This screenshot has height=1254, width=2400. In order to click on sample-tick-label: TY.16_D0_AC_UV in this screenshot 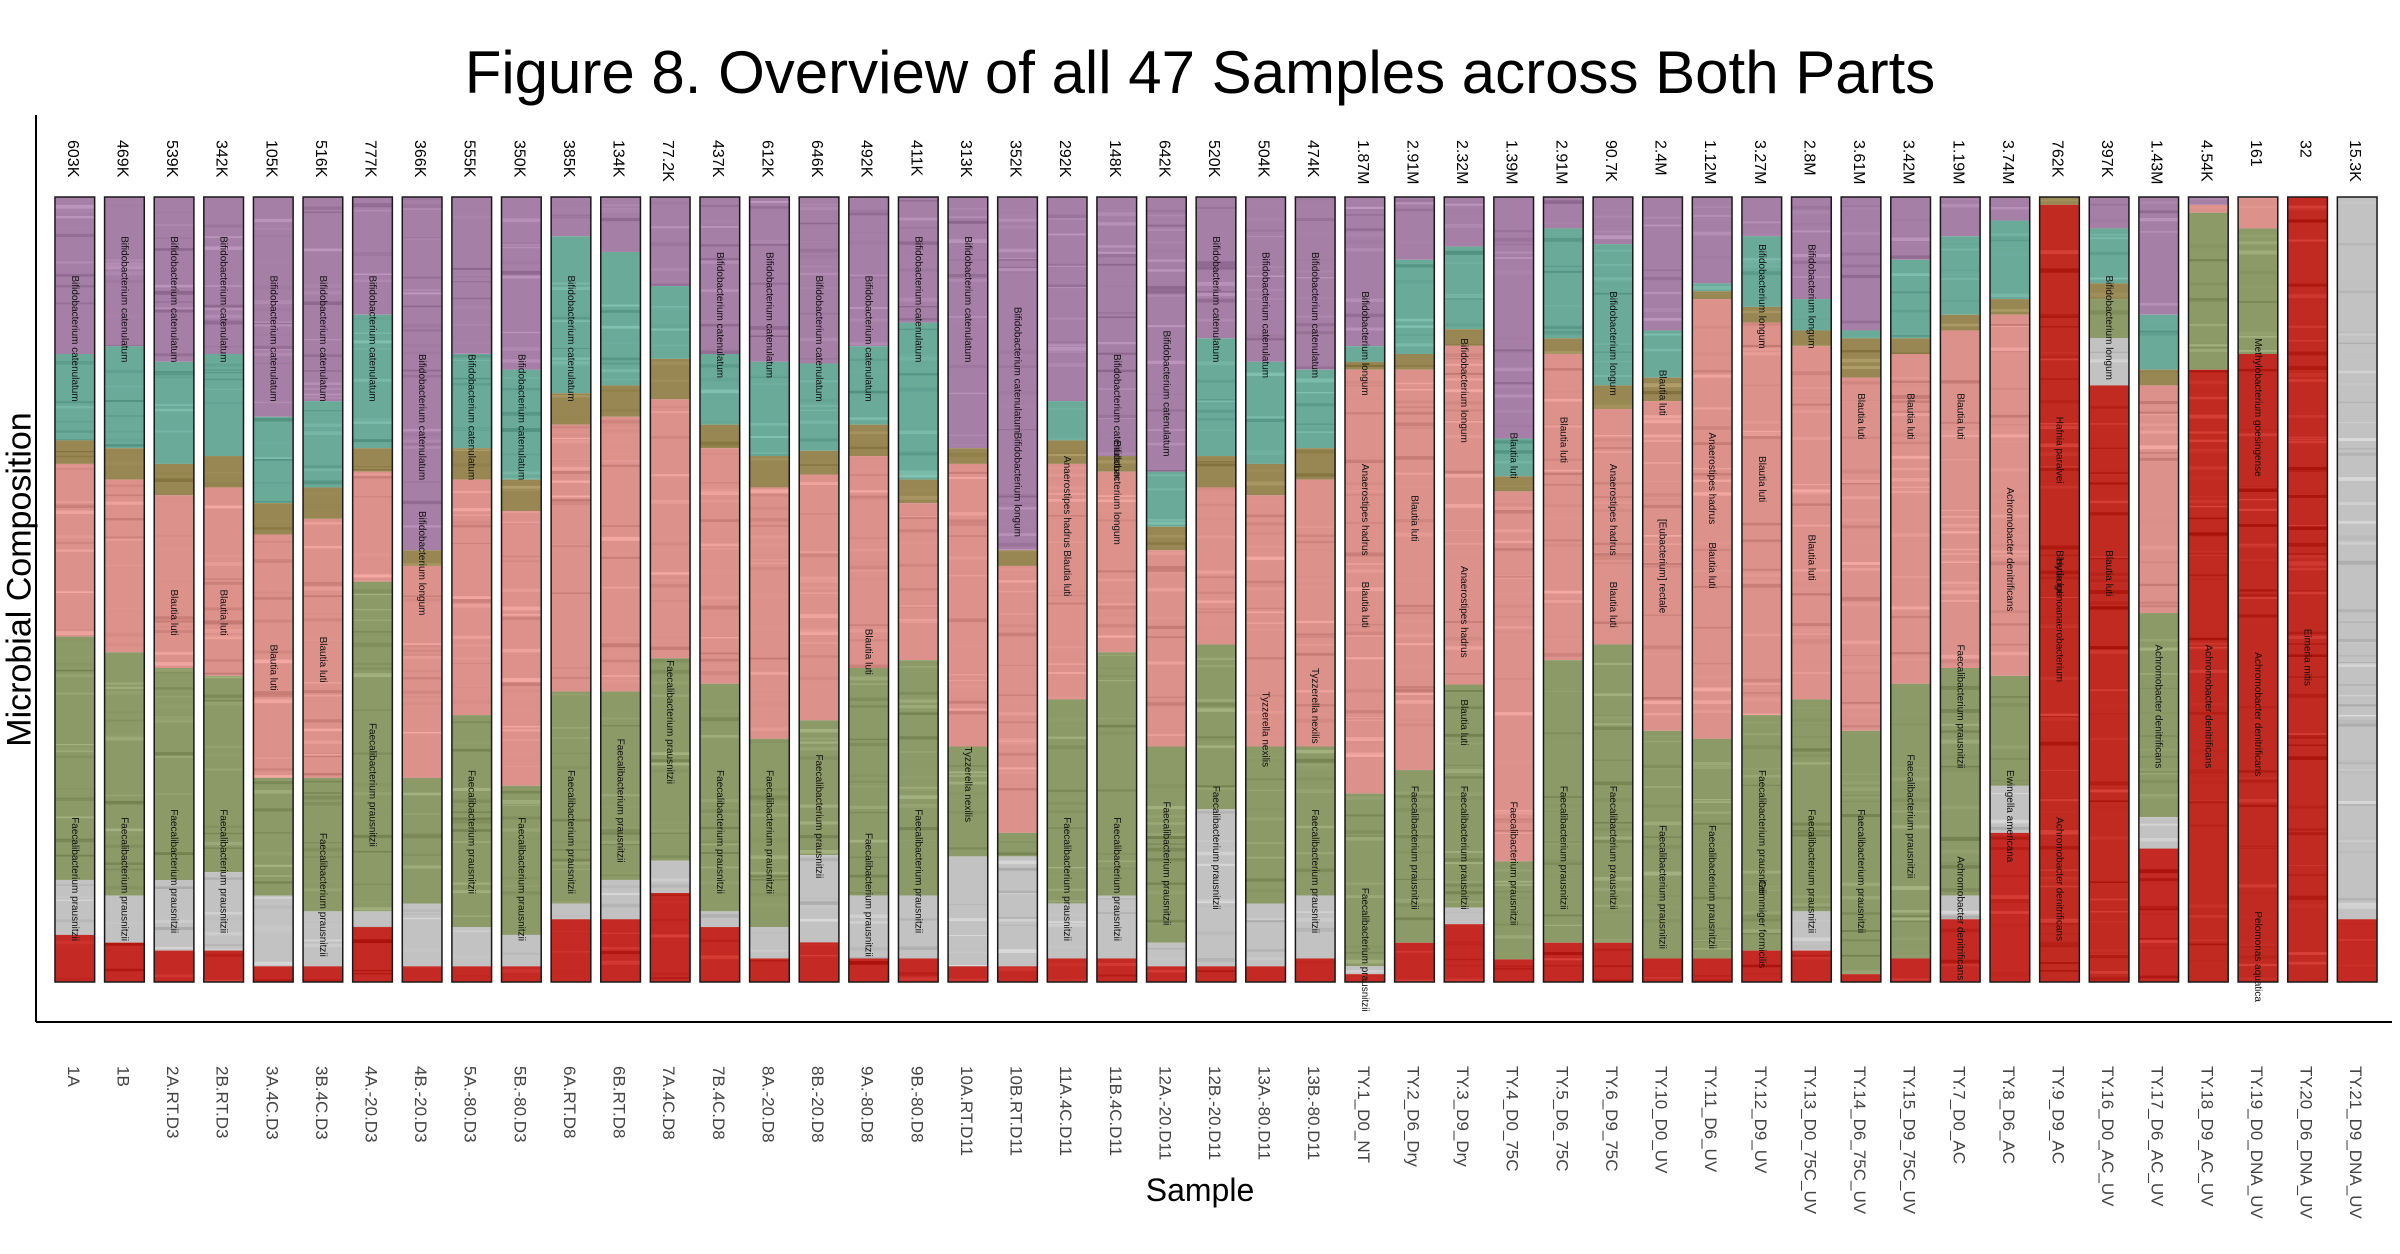, I will do `click(2107, 1136)`.